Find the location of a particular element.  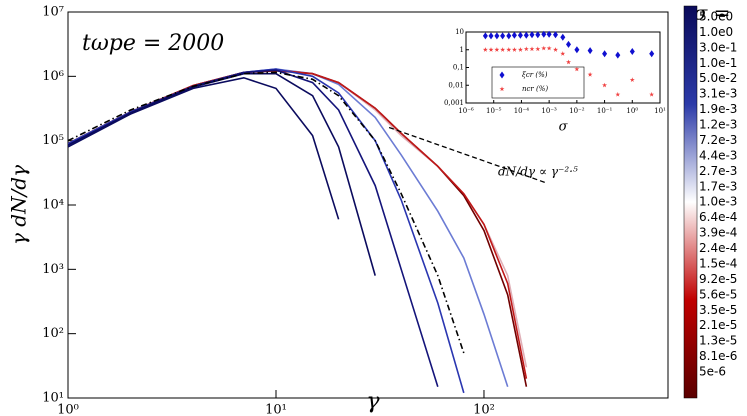

inset-x-tick-label: 10⁻² is located at coordinates (577, 111).